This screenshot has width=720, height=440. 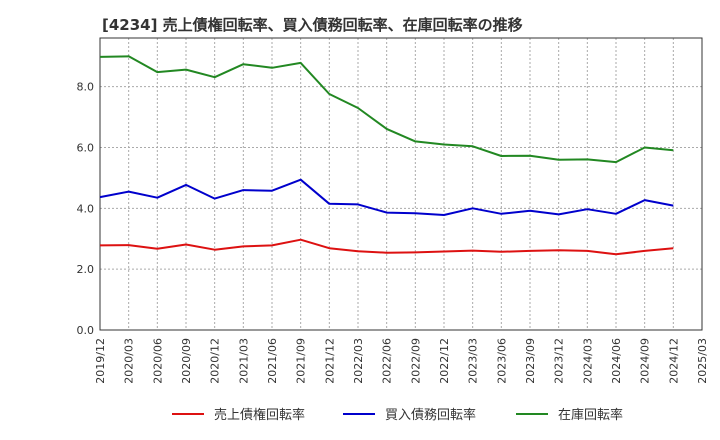 What do you see at coordinates (702, 361) in the screenshot?
I see `x-tick-label: 2025/03` at bounding box center [702, 361].